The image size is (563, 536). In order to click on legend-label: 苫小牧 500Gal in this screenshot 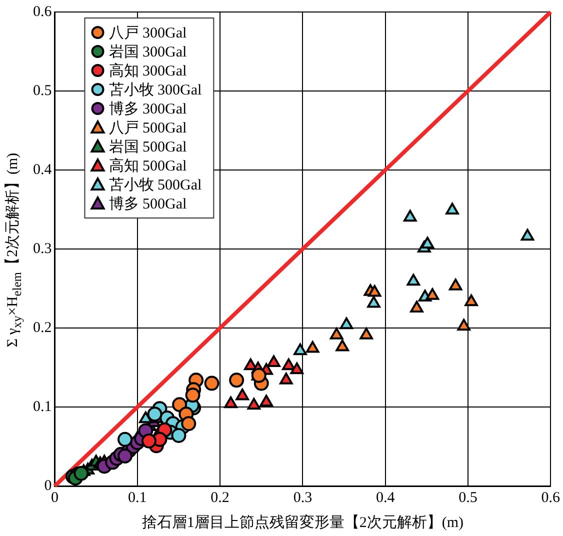, I will do `click(155, 185)`.